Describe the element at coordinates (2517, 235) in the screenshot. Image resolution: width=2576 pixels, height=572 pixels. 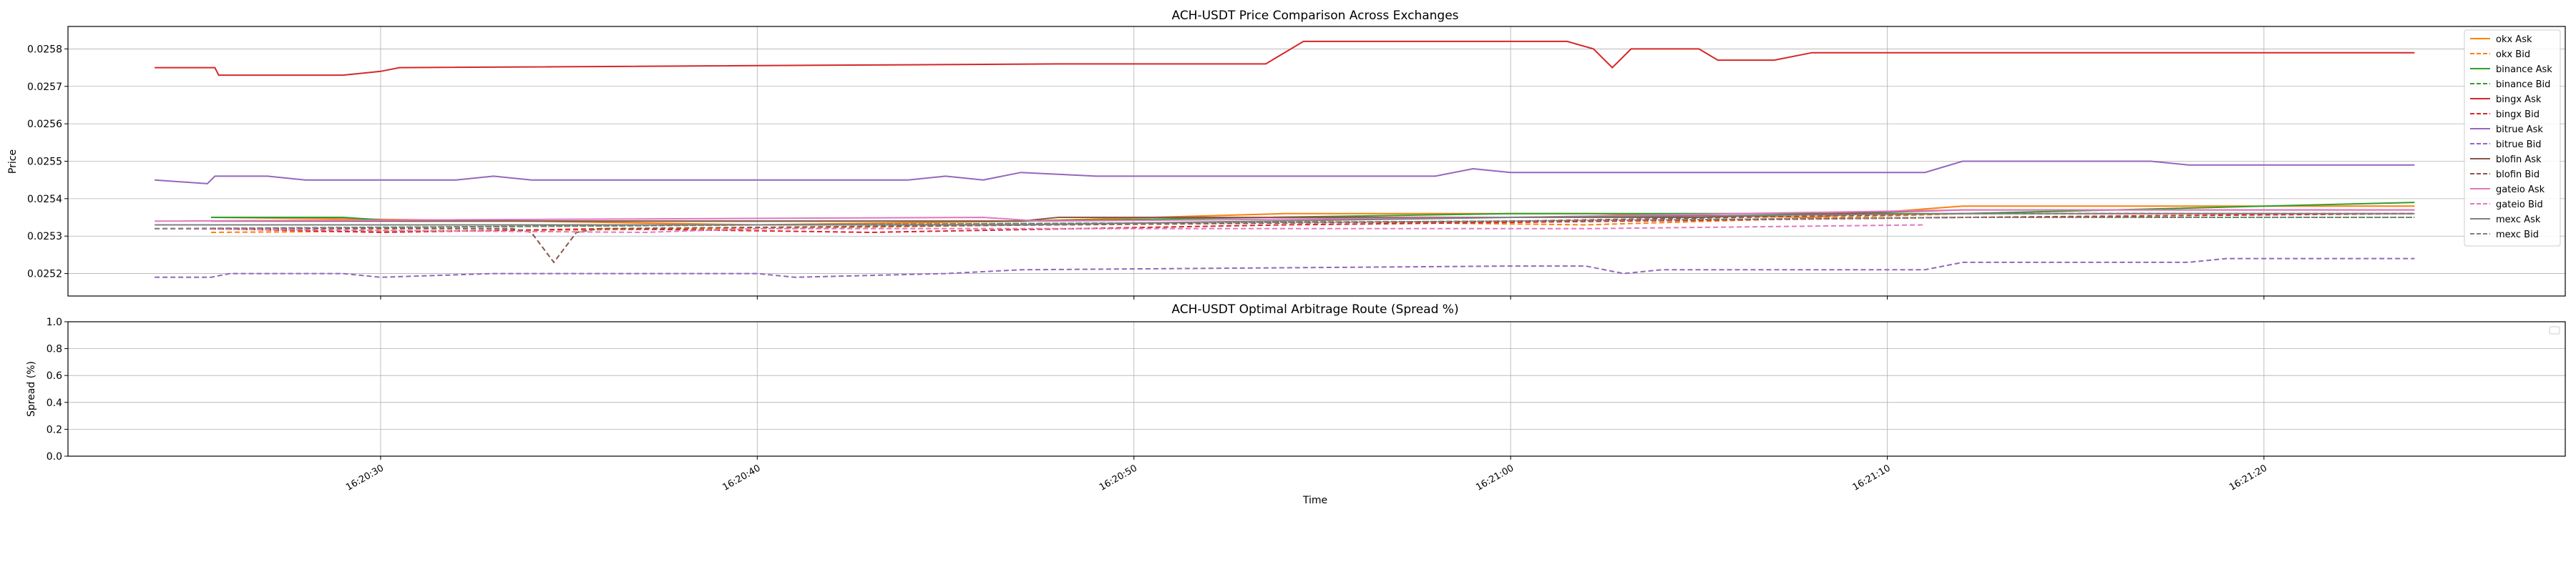
I see `legend-label: mexc Bid` at that location.